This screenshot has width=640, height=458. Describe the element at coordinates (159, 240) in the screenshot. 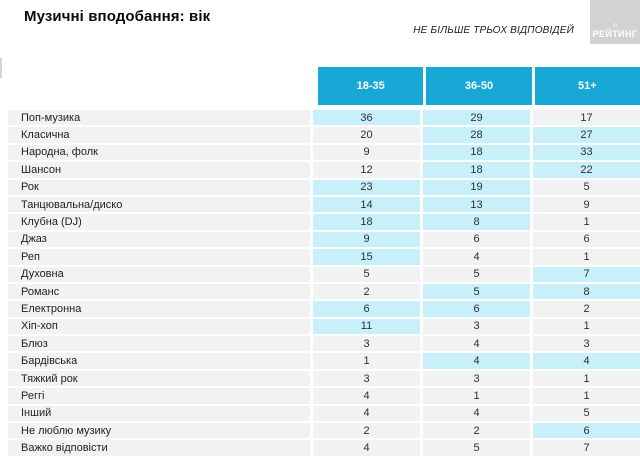

I see `row-label: Джаз` at that location.